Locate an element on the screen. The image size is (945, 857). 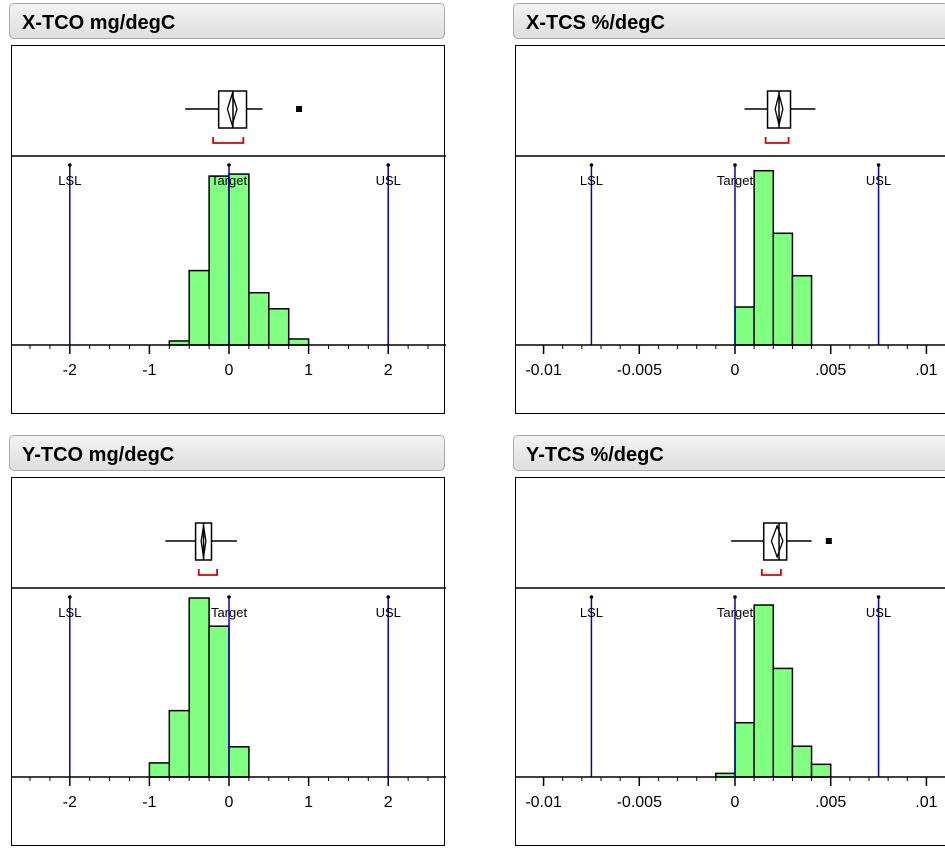
panel-title: Y-TCO mg/degC is located at coordinates (98, 455).